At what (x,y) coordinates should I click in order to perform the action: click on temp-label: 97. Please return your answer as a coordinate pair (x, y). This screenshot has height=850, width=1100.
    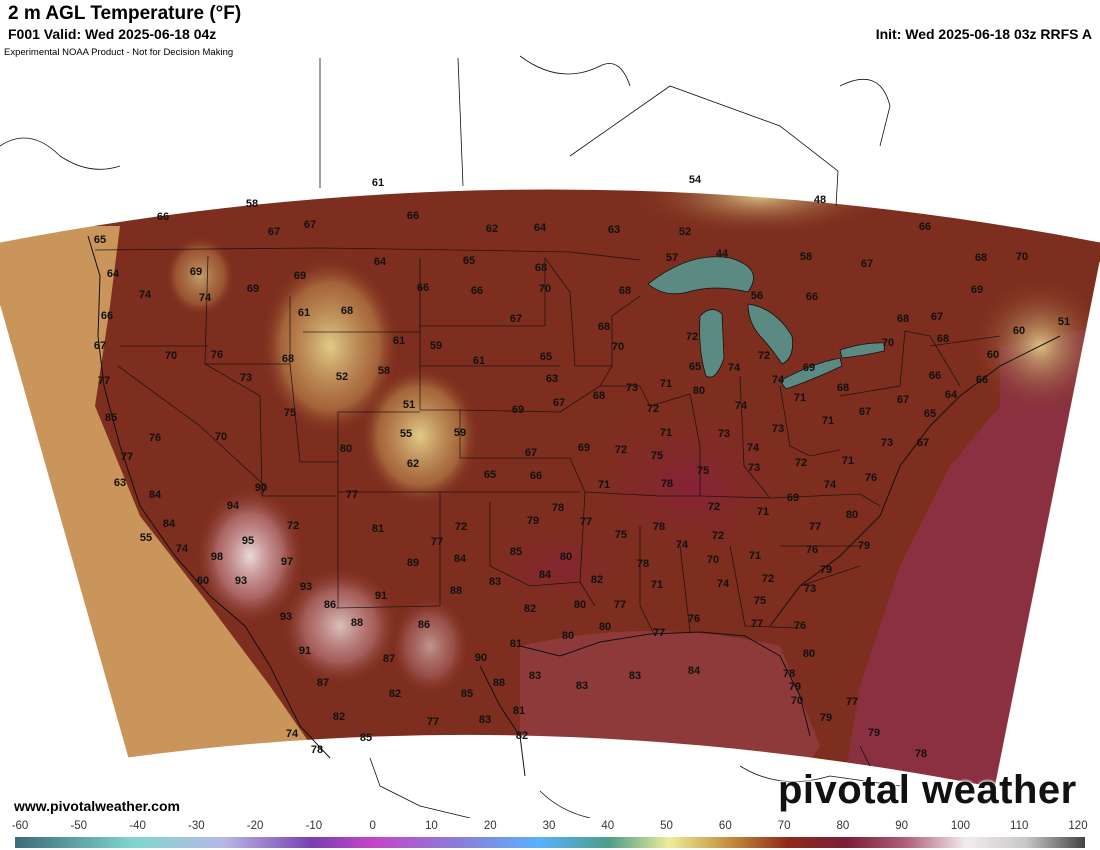
    Looking at the image, I should click on (287, 562).